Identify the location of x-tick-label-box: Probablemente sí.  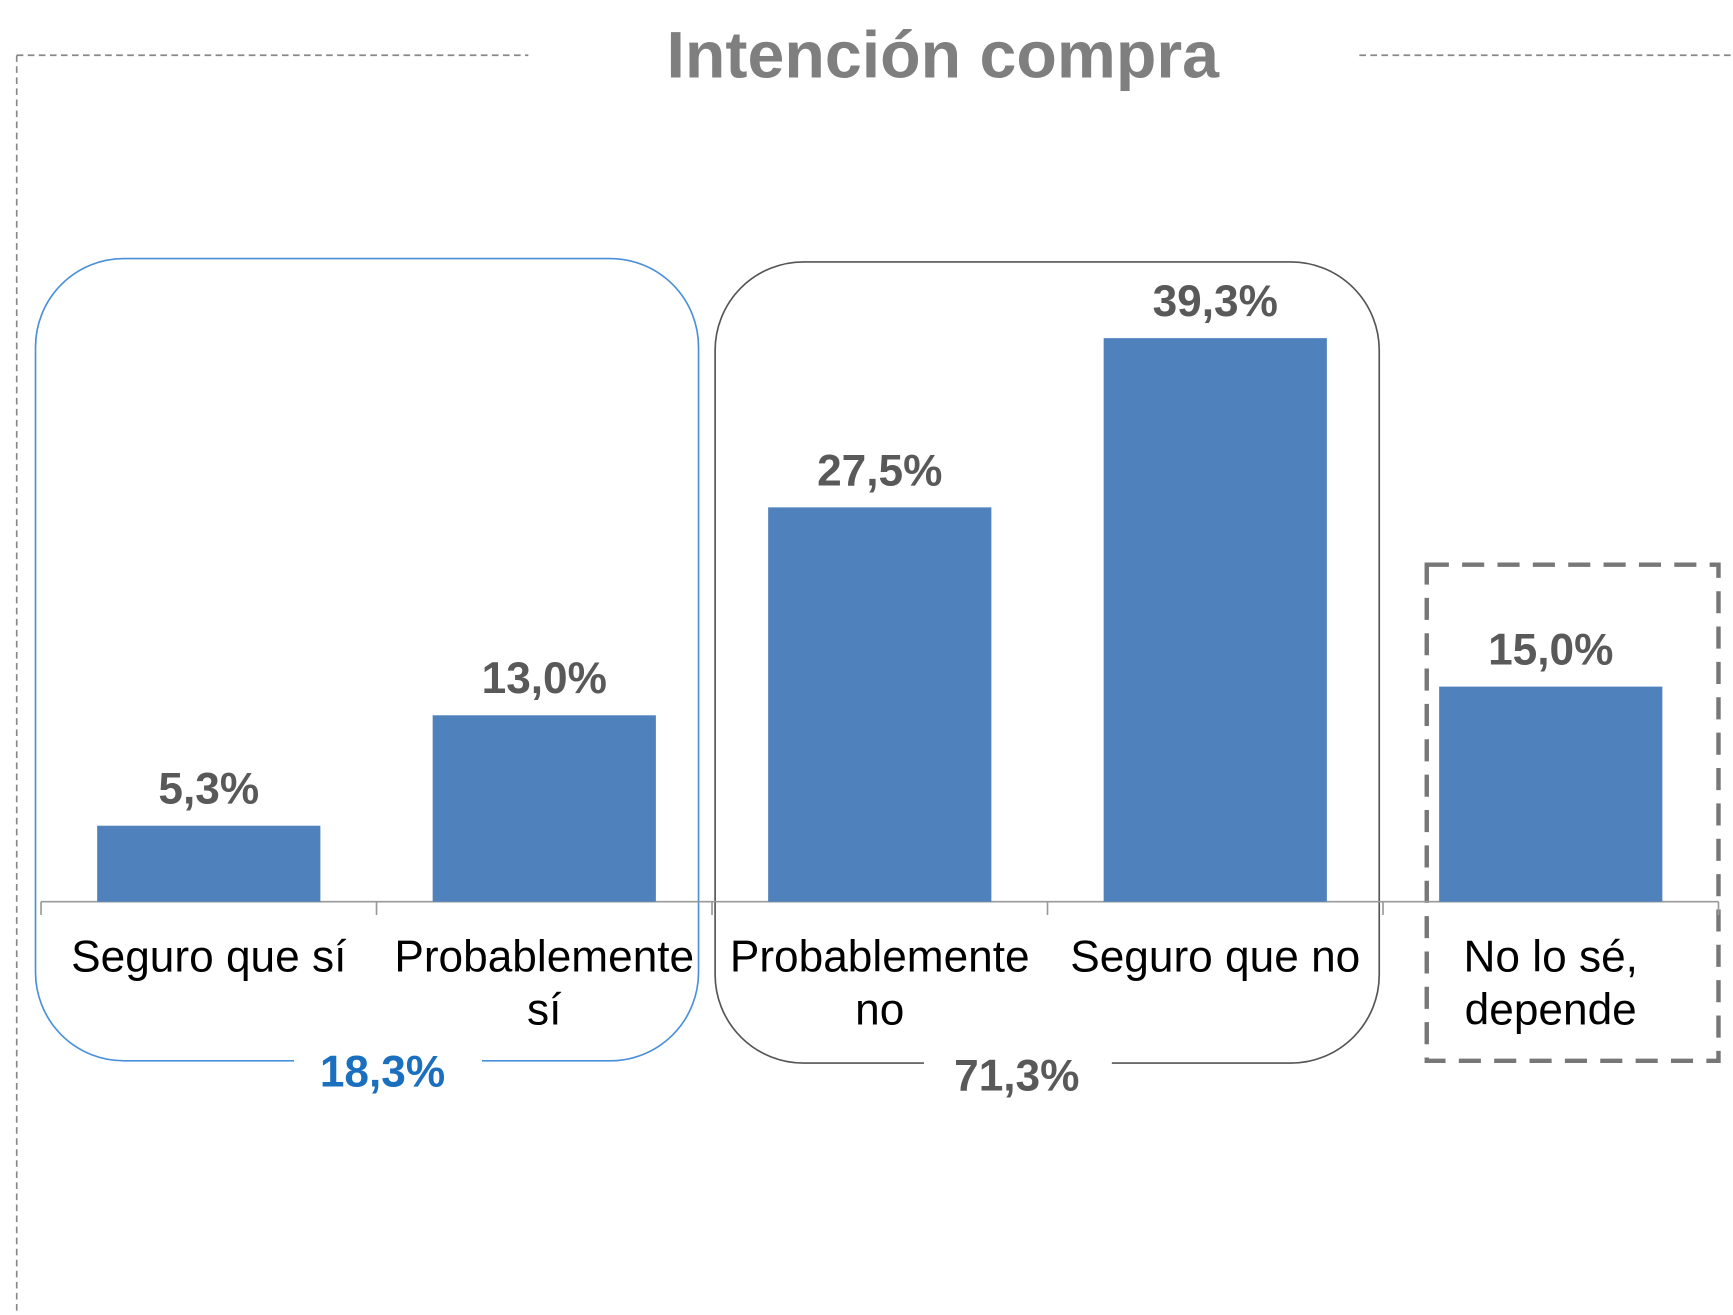
(544, 983).